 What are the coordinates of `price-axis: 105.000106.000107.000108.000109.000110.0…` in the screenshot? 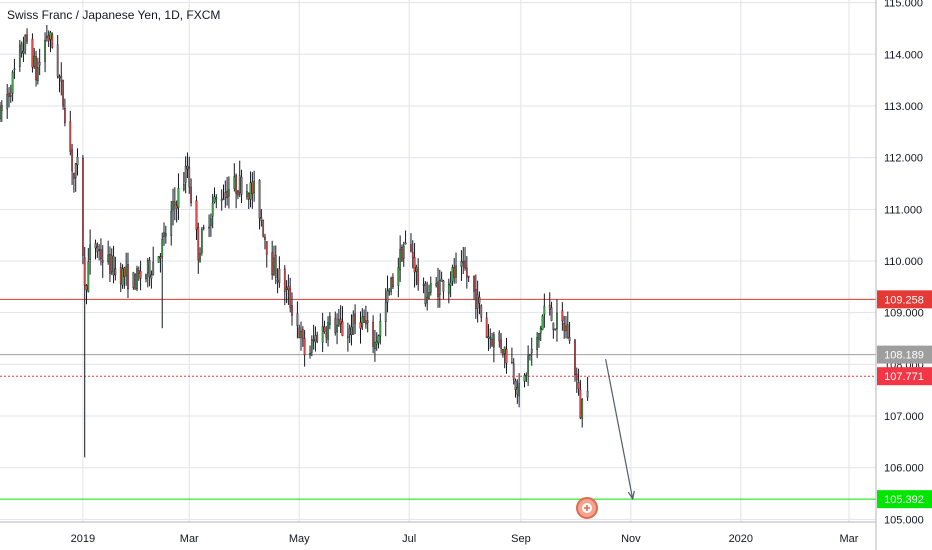 It's located at (899, 275).